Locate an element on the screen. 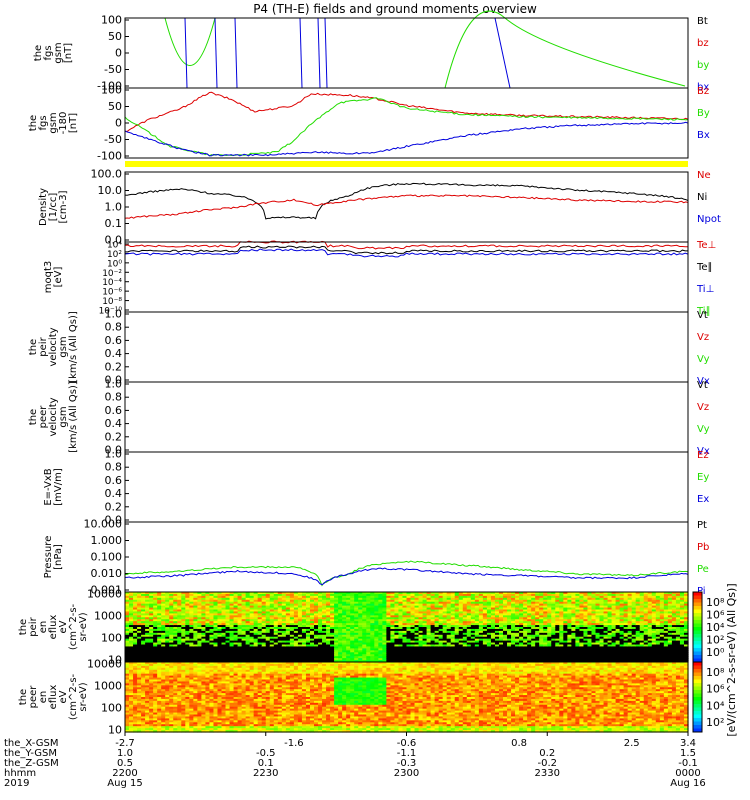 The height and width of the screenshot is (800, 750). y-tick-label: 10000 is located at coordinates (104, 594).